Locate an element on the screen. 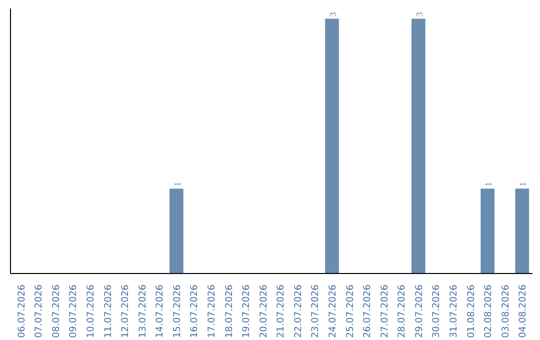  x-tick-label: 17.07.2026 is located at coordinates (212, 311).